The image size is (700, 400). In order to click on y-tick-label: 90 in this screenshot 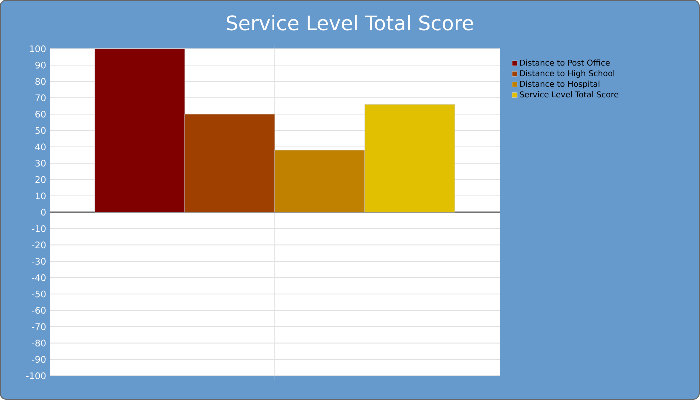, I will do `click(41, 65)`.